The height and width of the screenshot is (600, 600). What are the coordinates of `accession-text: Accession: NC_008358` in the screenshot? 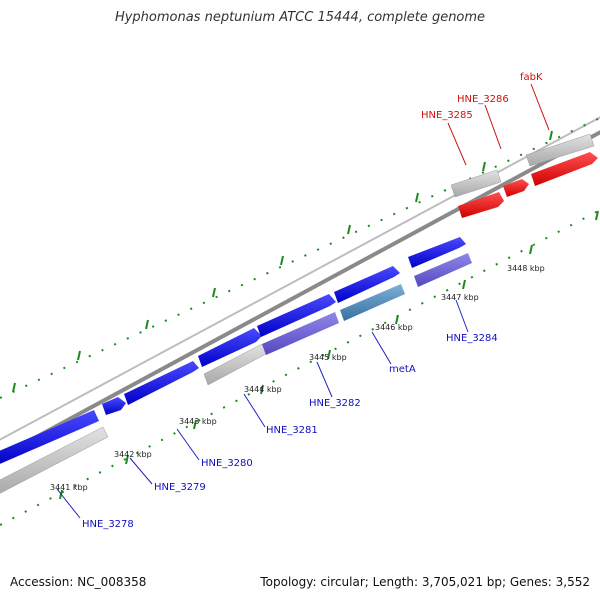 It's located at (78, 582).